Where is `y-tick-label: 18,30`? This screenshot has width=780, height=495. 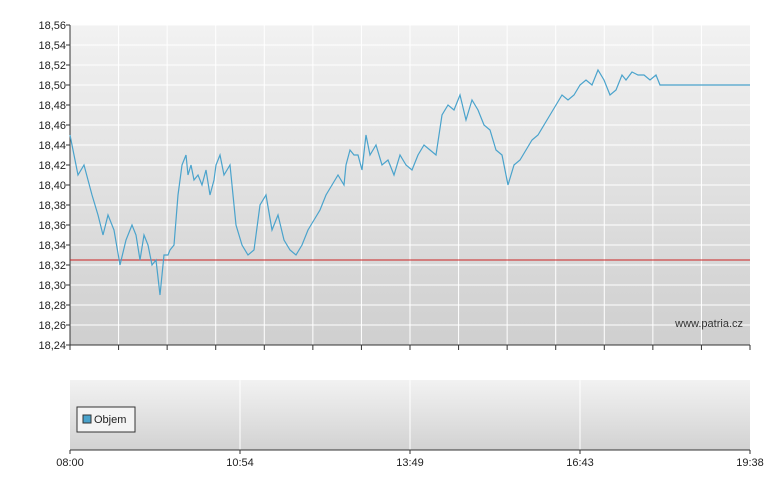
y-tick-label: 18,30 is located at coordinates (52, 286).